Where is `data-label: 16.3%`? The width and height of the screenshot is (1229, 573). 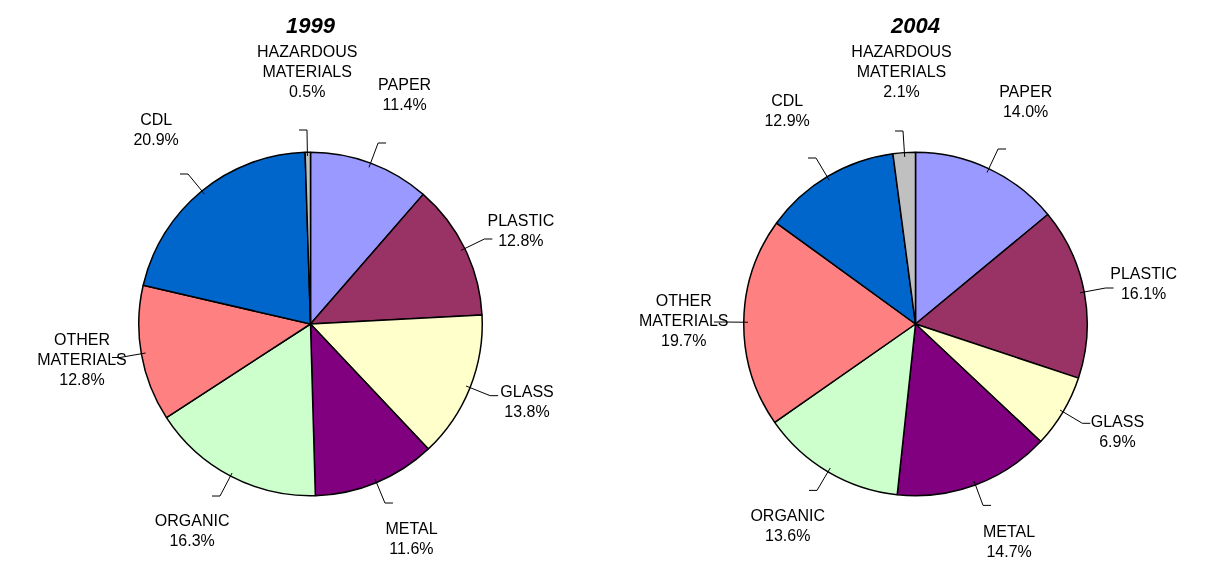 data-label: 16.3% is located at coordinates (192, 540).